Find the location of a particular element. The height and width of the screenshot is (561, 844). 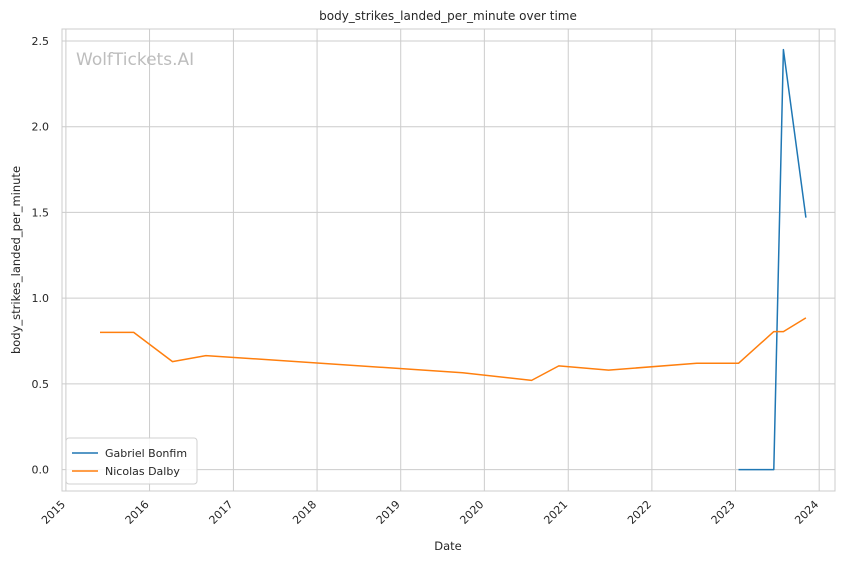

series-line-gabriel-bonfim is located at coordinates (772, 259).